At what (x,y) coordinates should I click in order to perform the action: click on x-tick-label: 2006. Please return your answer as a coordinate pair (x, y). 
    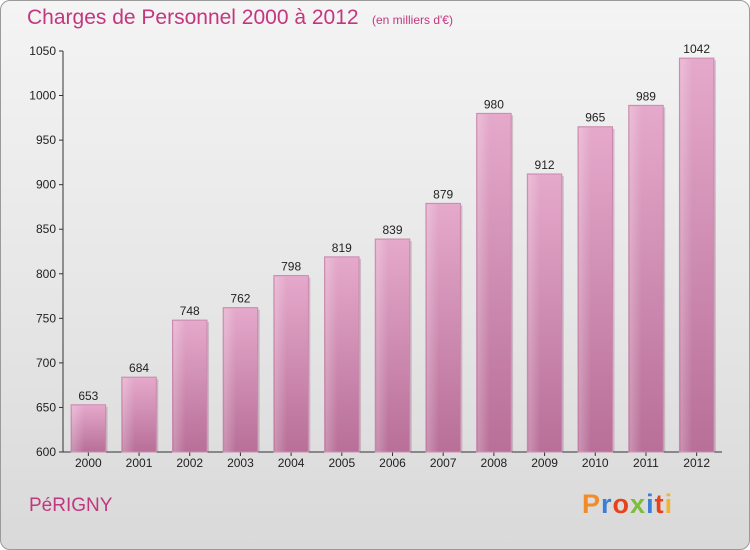
    Looking at the image, I should click on (392, 463).